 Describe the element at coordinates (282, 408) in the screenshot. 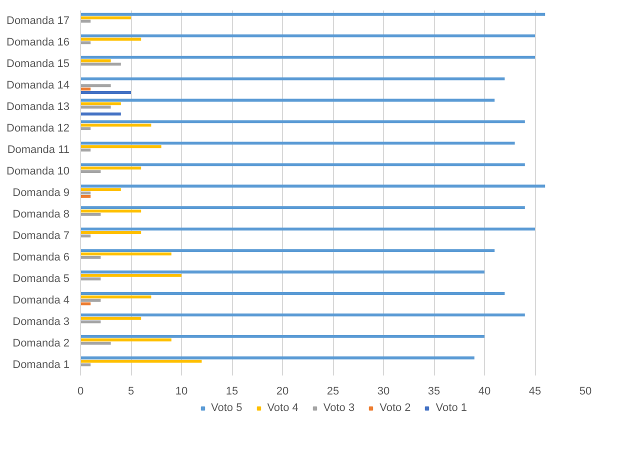

I see `legend-label: Voto 4` at that location.